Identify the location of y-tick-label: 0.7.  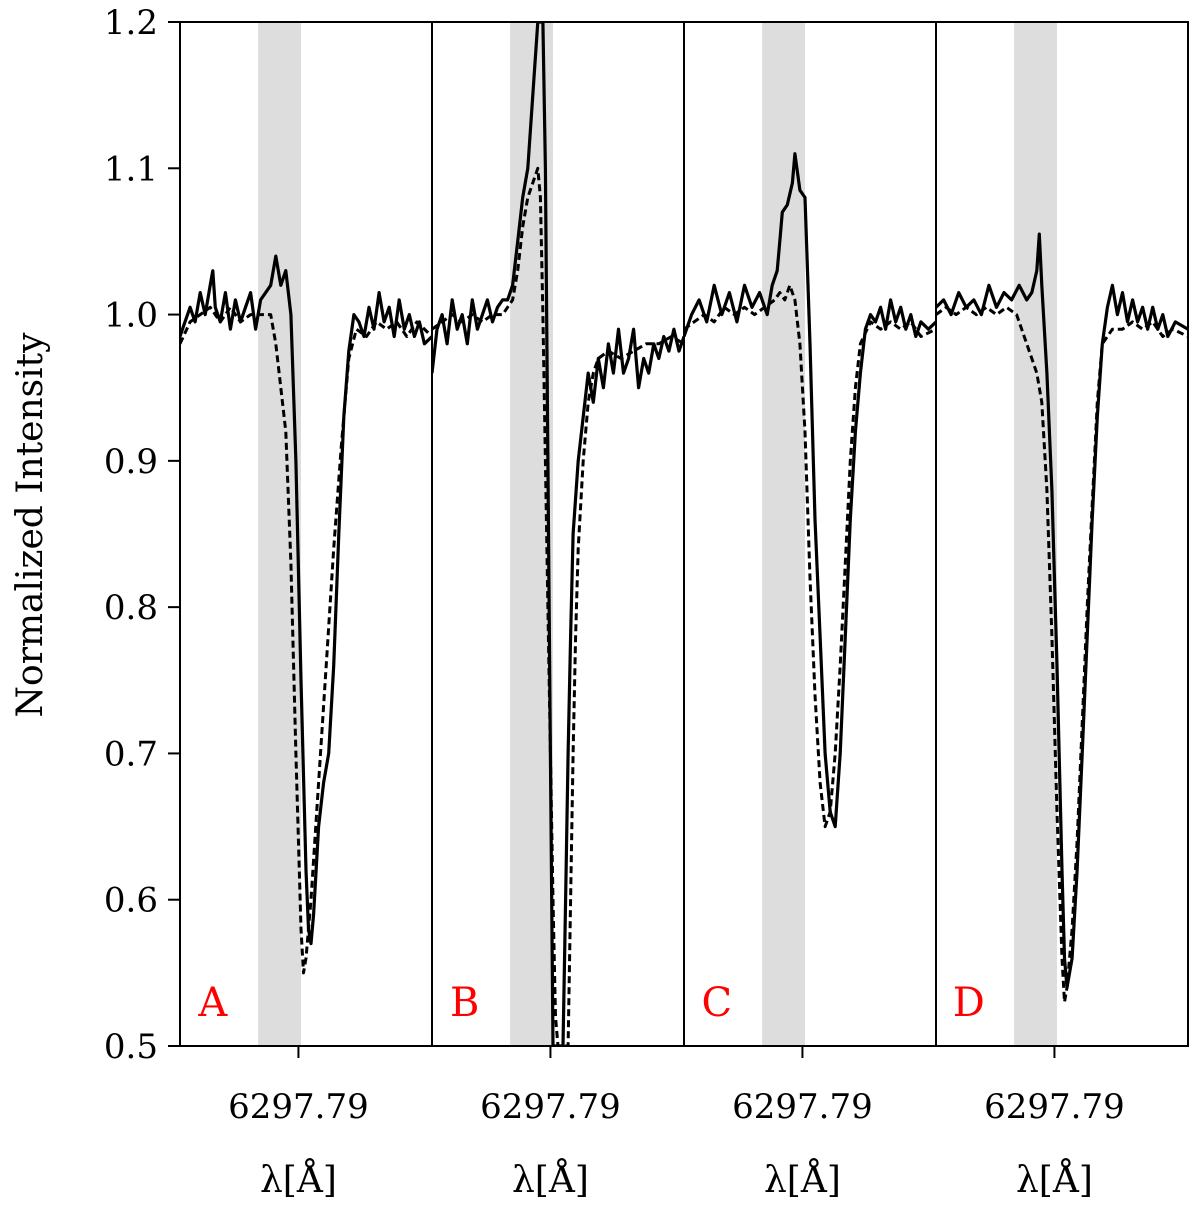
(131, 754).